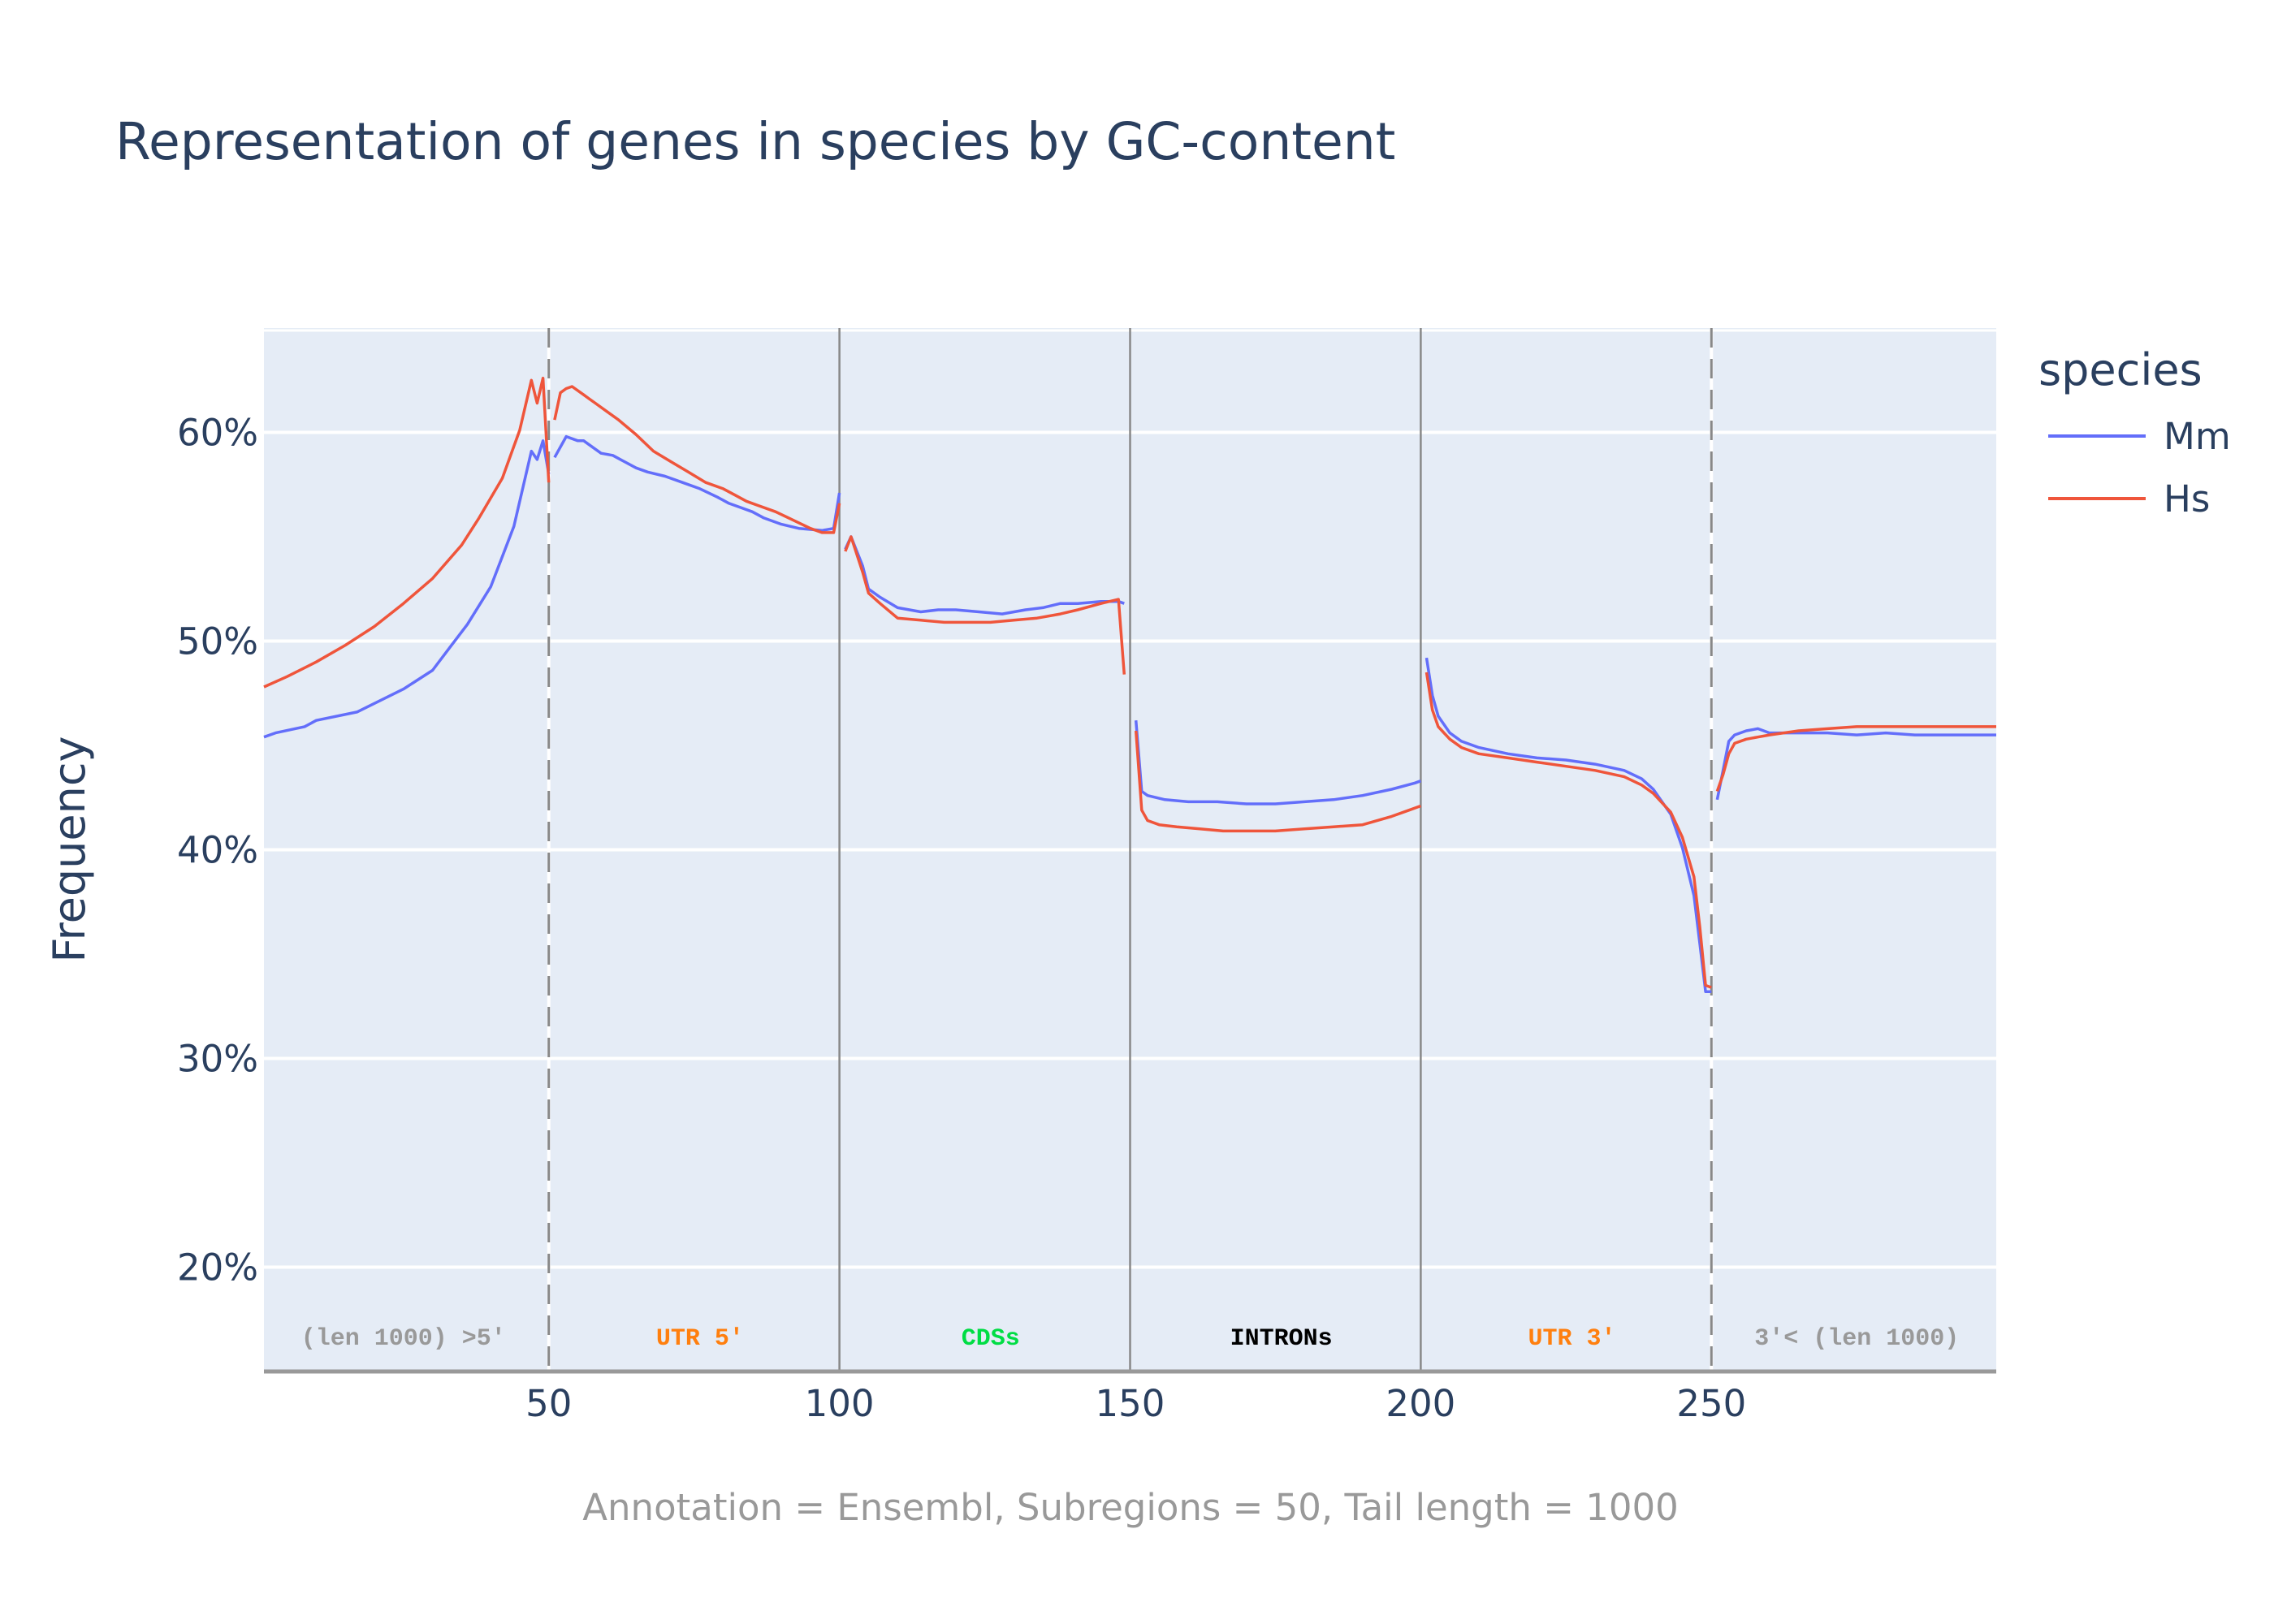  What do you see at coordinates (2129, 499) in the screenshot?
I see `legend-item-hs: Hs` at bounding box center [2129, 499].